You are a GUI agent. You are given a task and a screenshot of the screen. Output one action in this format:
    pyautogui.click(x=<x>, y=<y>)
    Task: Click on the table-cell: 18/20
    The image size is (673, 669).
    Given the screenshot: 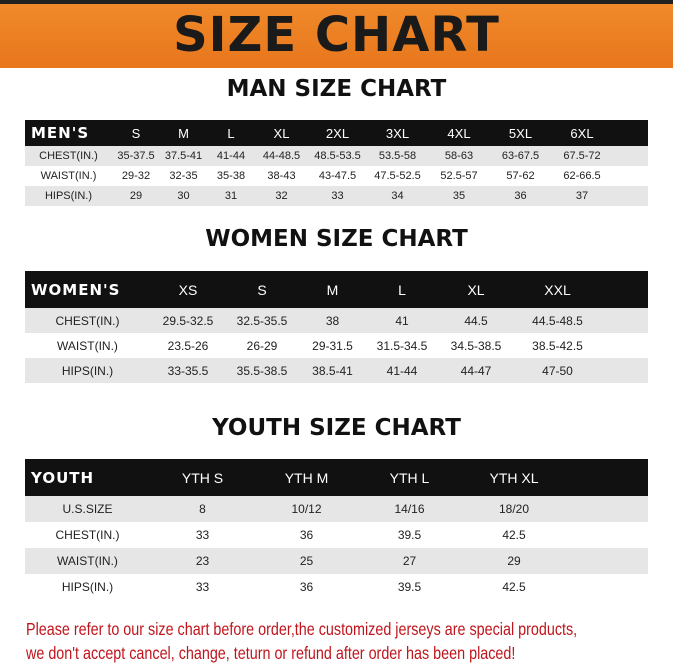 What is the action you would take?
    pyautogui.click(x=514, y=509)
    